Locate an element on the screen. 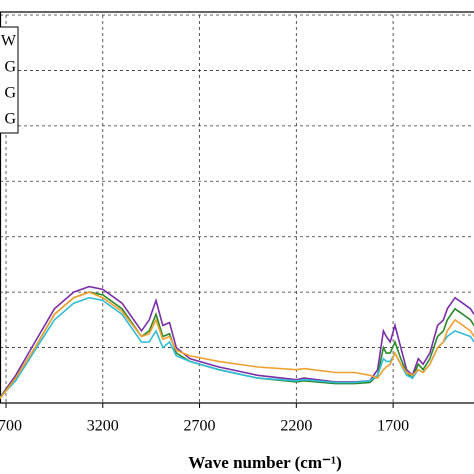 The image size is (474, 474). legend-box is located at coordinates (9, 80).